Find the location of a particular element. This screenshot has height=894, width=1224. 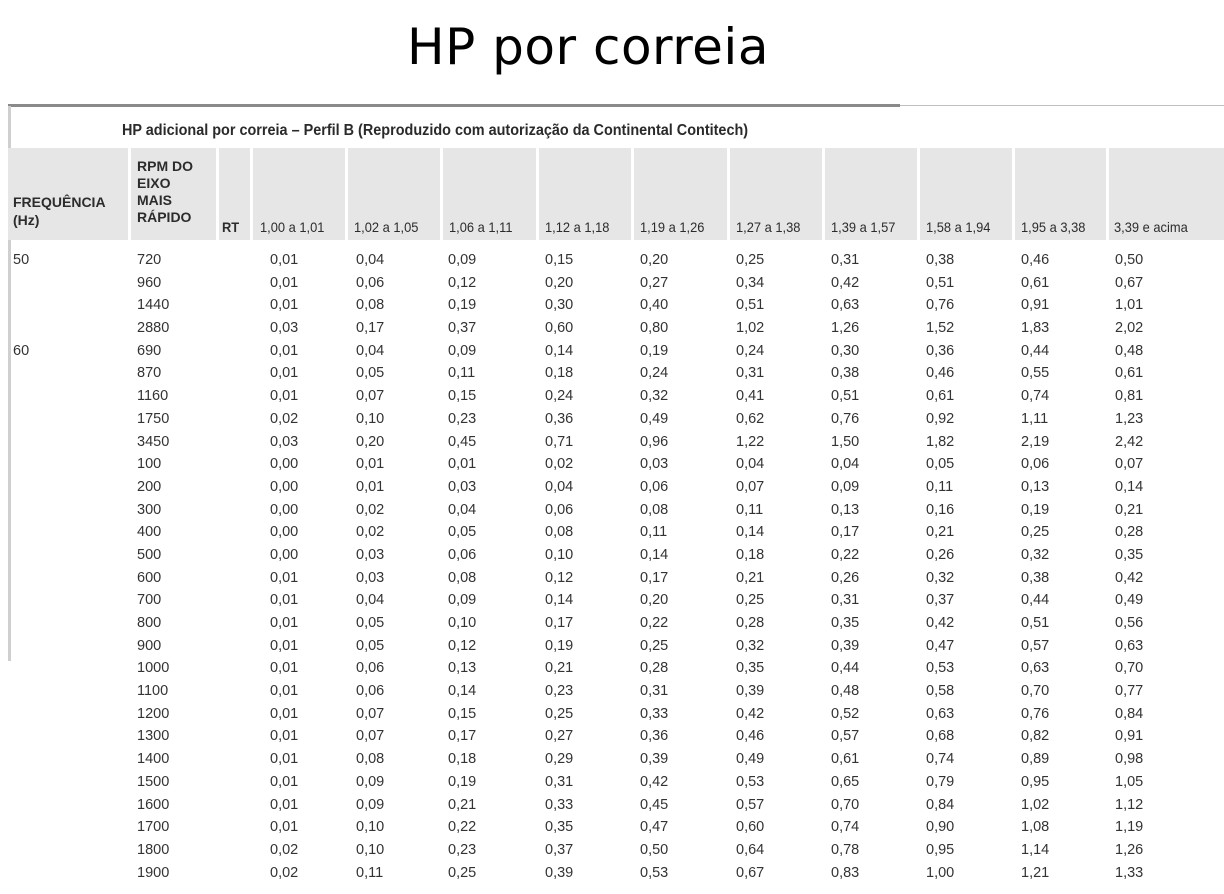

cell-hp-value: 0,29 is located at coordinates (559, 759).